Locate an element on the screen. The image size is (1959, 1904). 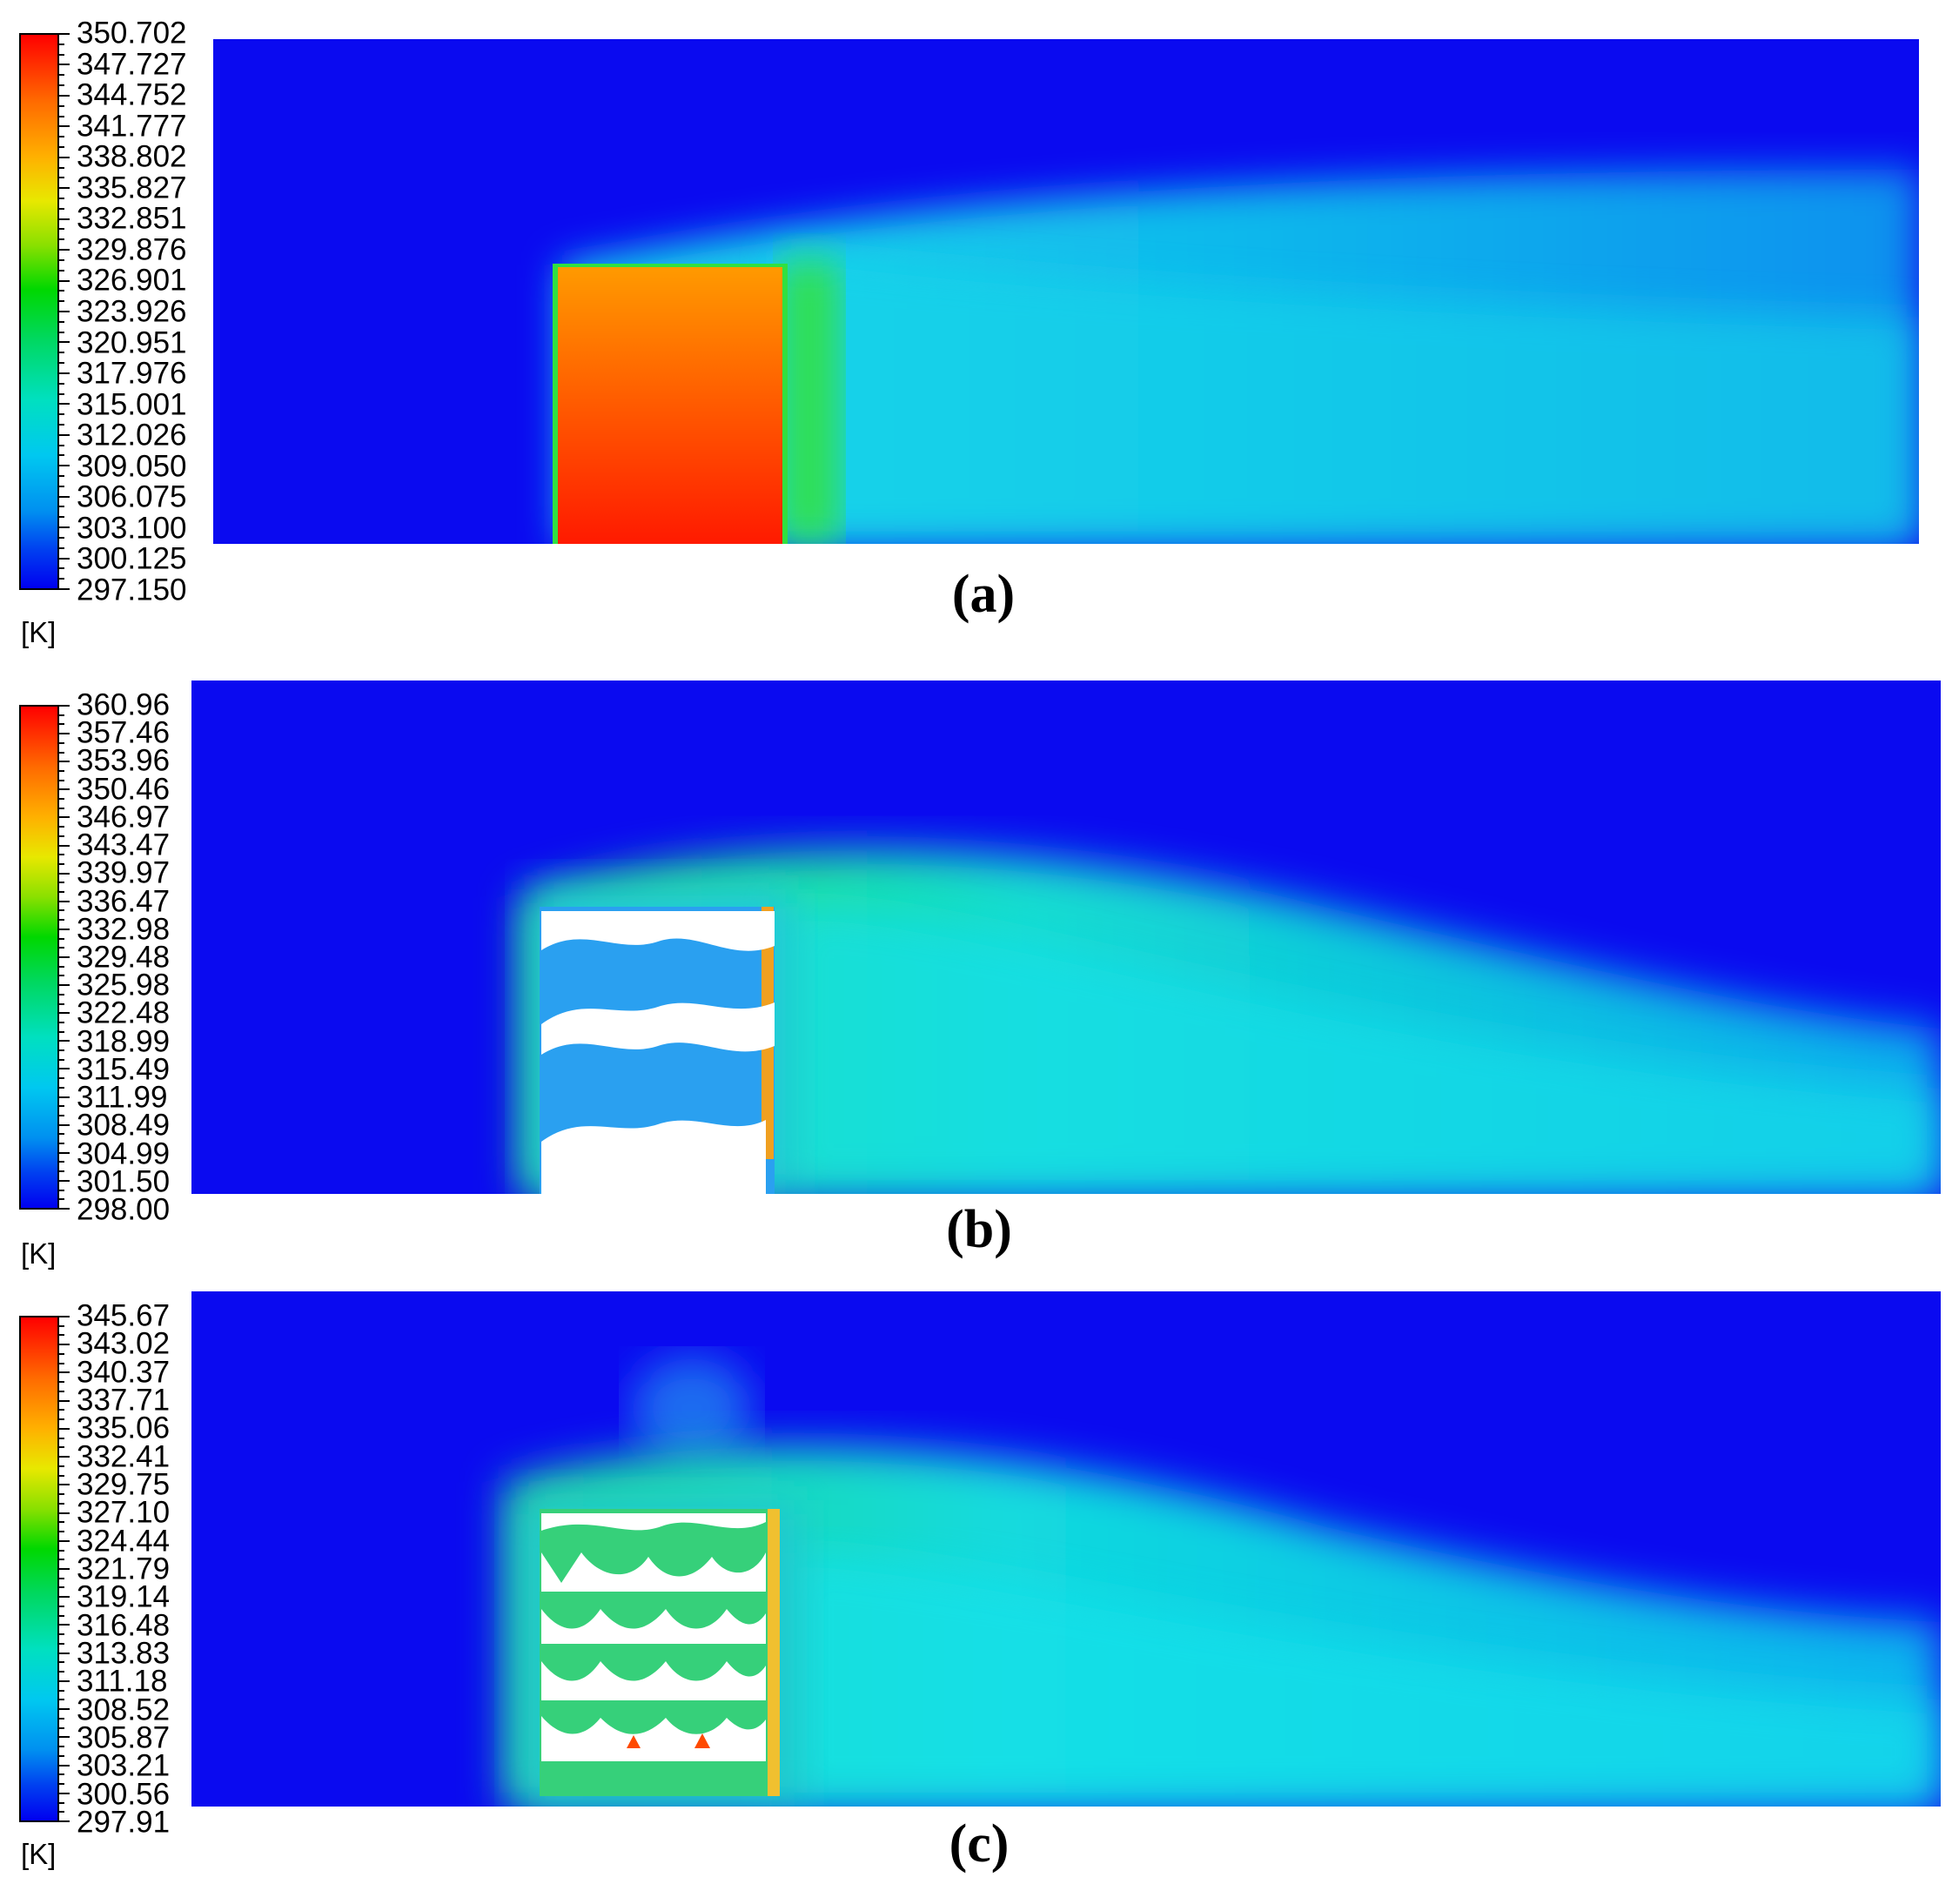
colorbar-label: 303.100 is located at coordinates (132, 528).